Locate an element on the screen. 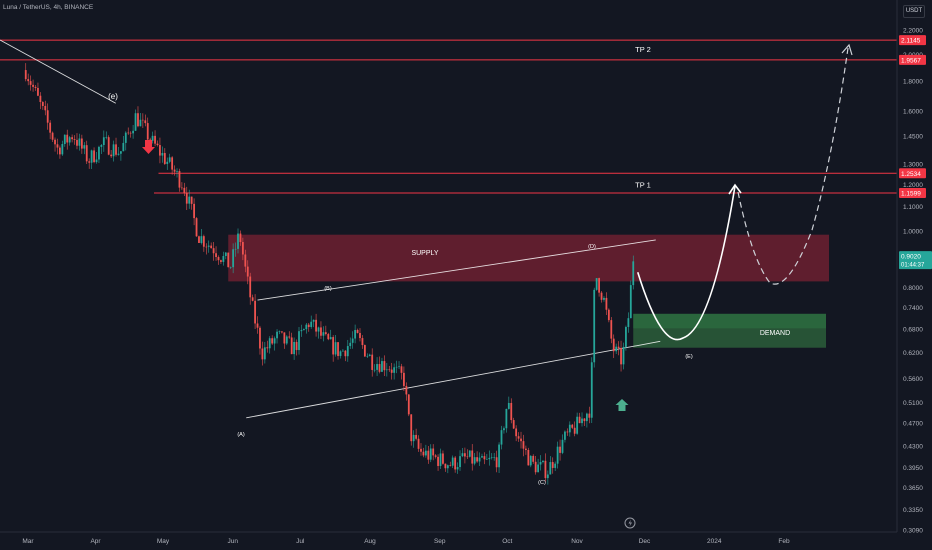  price-tick-label: 1.8000 is located at coordinates (913, 82).